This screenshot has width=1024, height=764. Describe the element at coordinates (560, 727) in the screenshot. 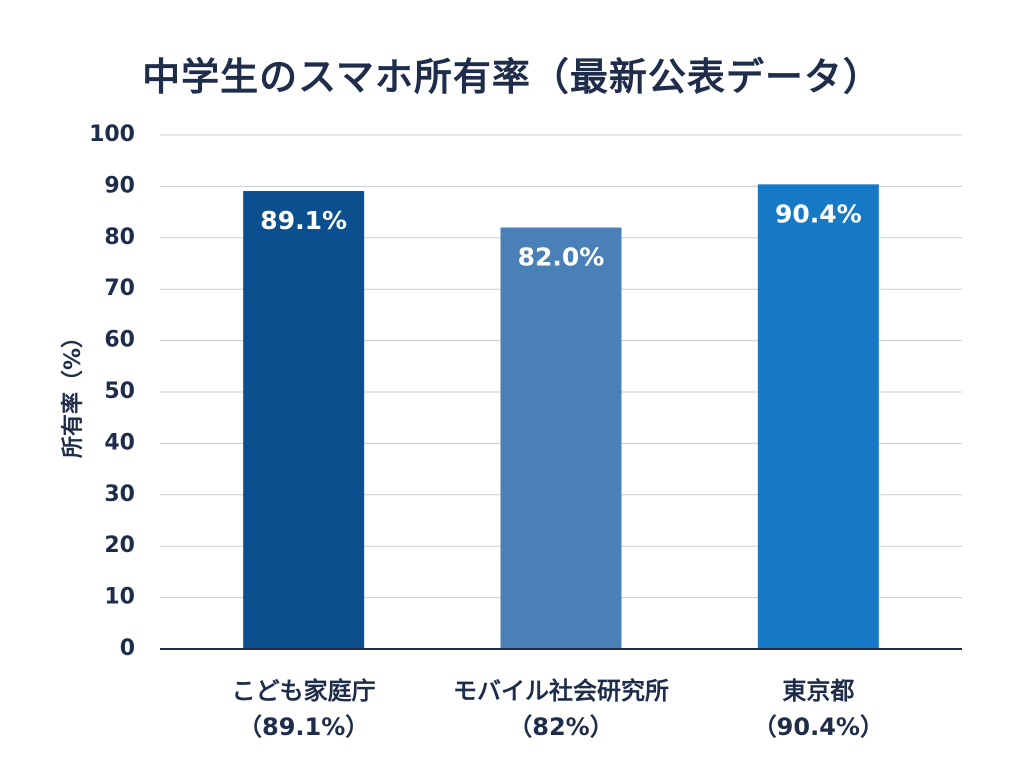

I see `x-category-sublabel: （82%）` at that location.